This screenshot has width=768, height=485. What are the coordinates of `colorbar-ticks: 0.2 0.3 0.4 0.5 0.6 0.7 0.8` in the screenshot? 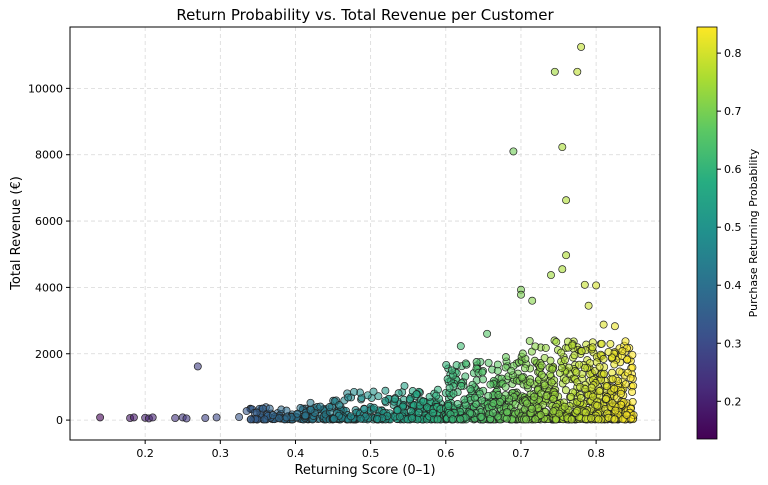 It's located at (729, 227).